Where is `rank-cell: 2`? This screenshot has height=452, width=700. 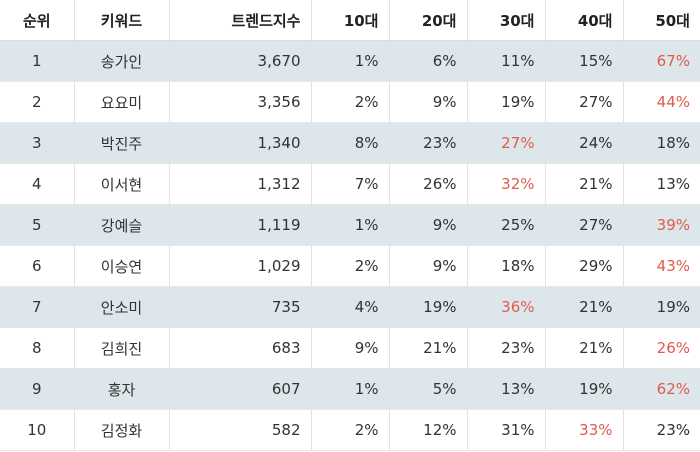 rank-cell: 2 is located at coordinates (37, 102).